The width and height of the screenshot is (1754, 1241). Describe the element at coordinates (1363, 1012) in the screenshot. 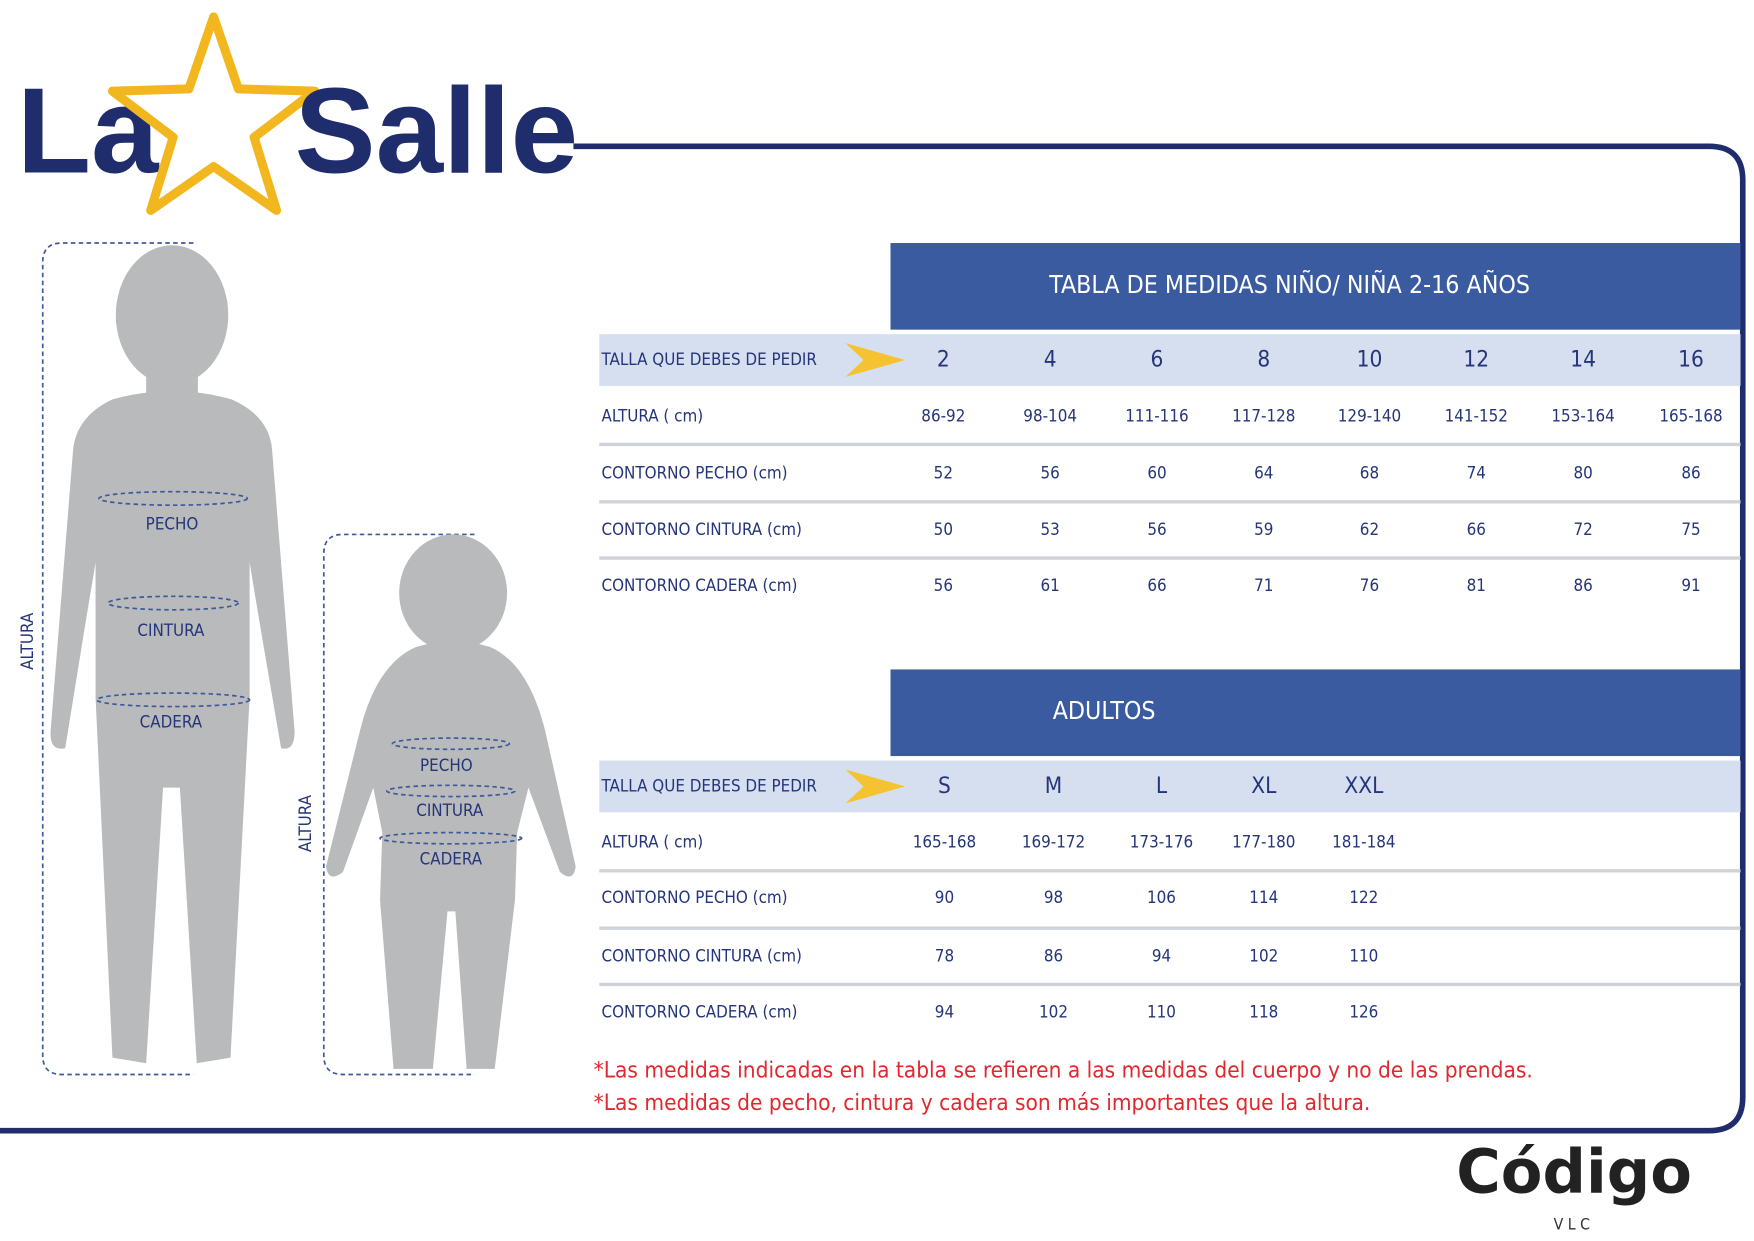

I see `cell: 126` at that location.